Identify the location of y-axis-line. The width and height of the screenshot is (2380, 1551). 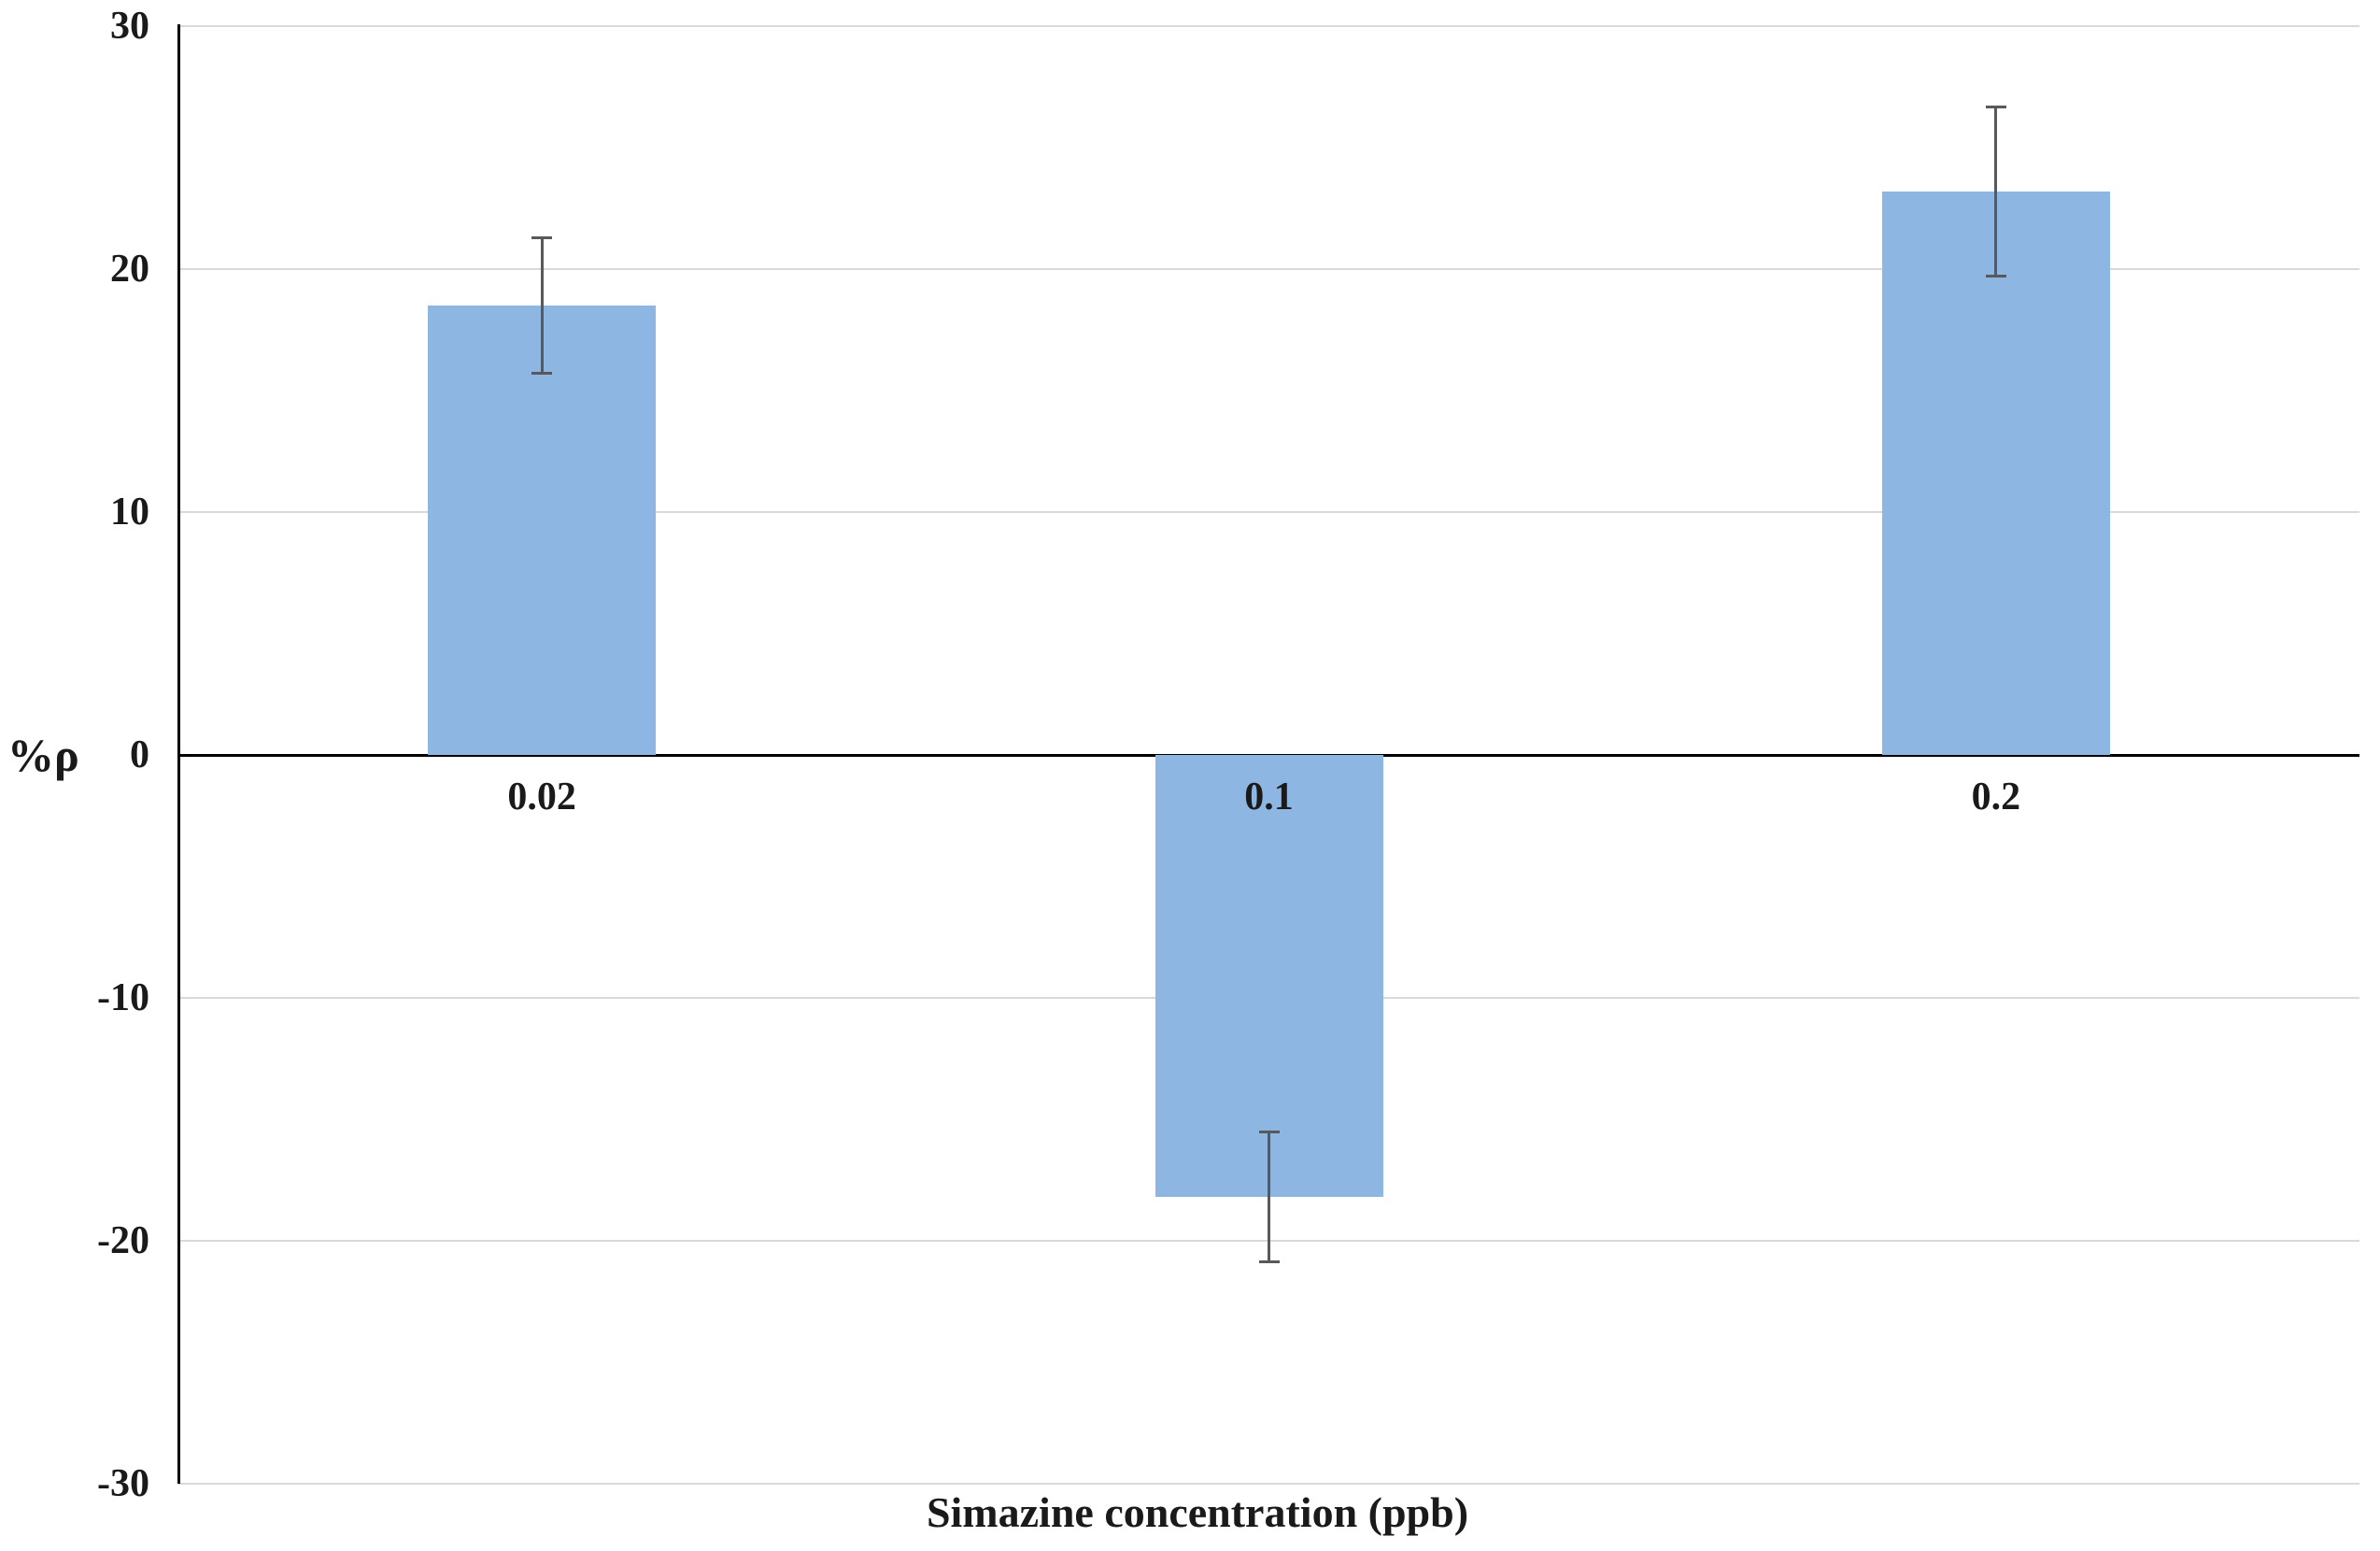
(178, 754).